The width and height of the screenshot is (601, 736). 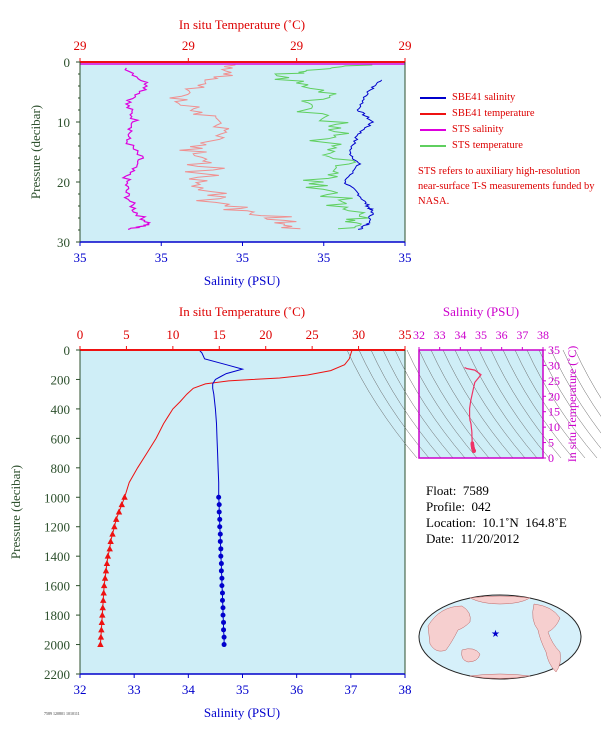 I want to click on main-pressure-tick-label: 1200, so click(x=57, y=527).